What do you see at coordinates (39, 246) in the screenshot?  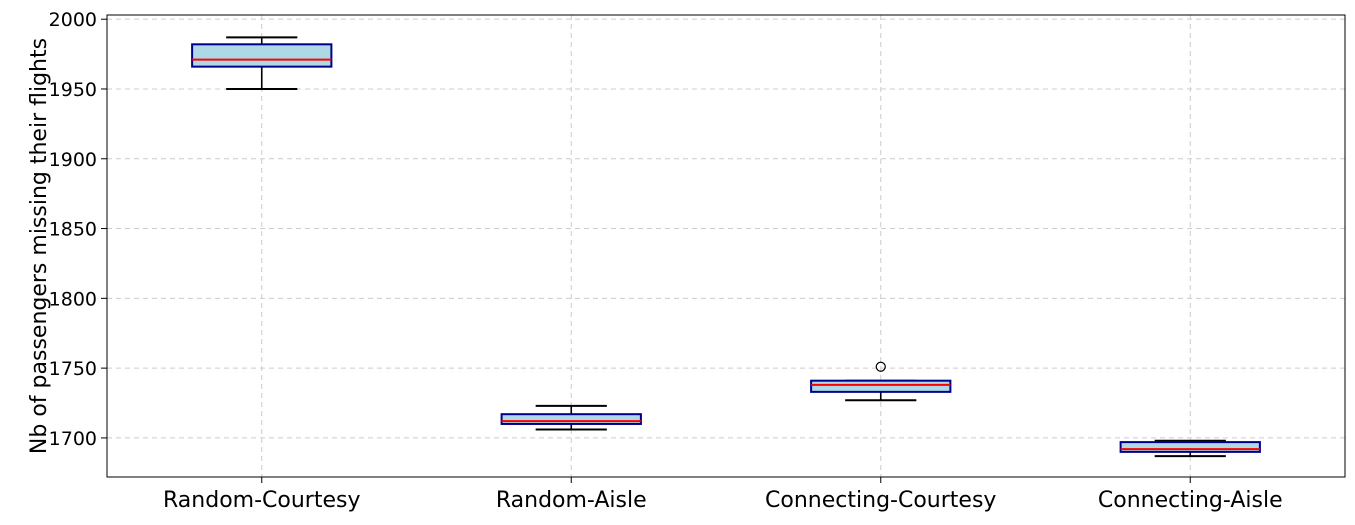 I see `y-axis-label: Nb of passengers missing their flights` at bounding box center [39, 246].